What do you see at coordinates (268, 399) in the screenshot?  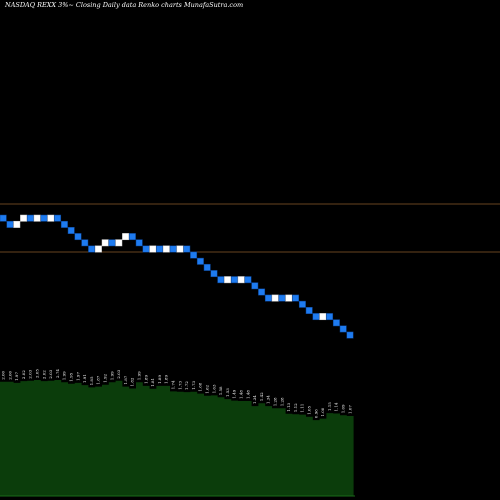 I see `volume-label: 1.34` at bounding box center [268, 399].